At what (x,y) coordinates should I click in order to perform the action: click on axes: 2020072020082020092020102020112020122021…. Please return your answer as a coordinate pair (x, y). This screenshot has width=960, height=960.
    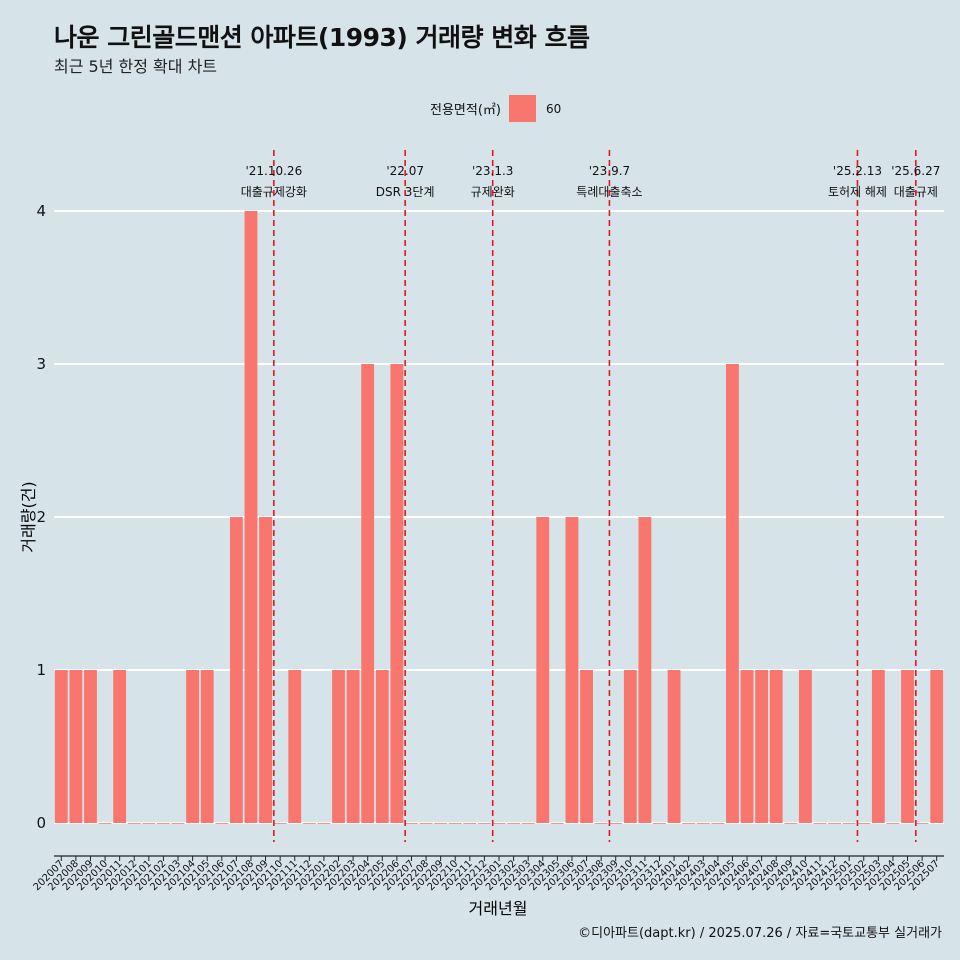
    Looking at the image, I should click on (488, 874).